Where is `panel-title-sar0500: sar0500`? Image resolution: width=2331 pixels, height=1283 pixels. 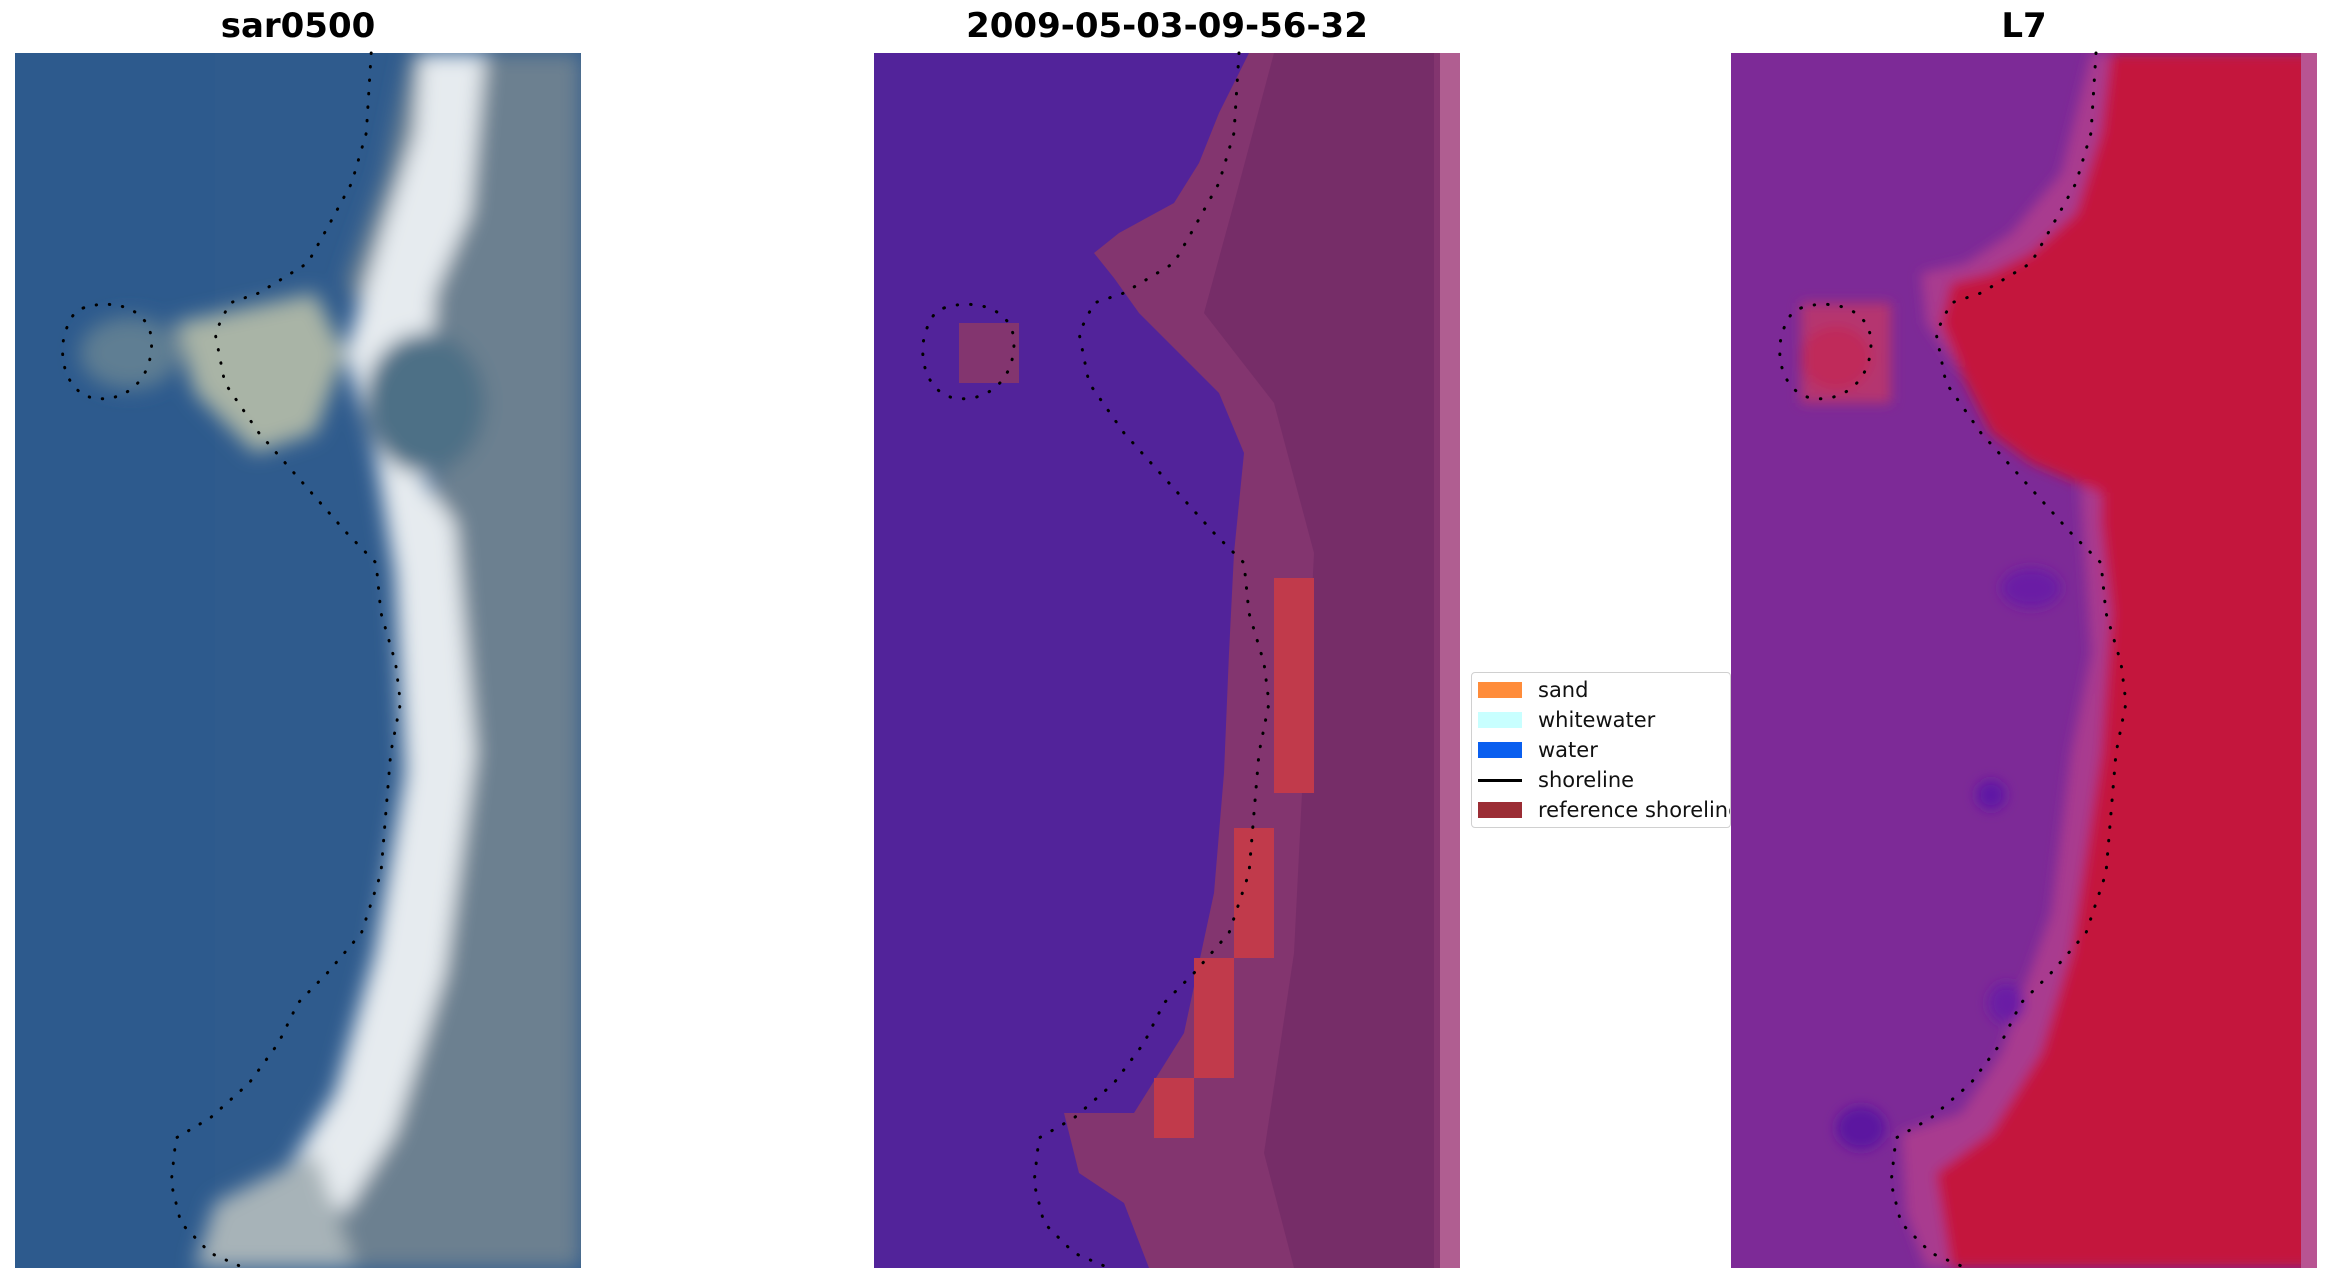 panel-title-sar0500: sar0500 is located at coordinates (298, 26).